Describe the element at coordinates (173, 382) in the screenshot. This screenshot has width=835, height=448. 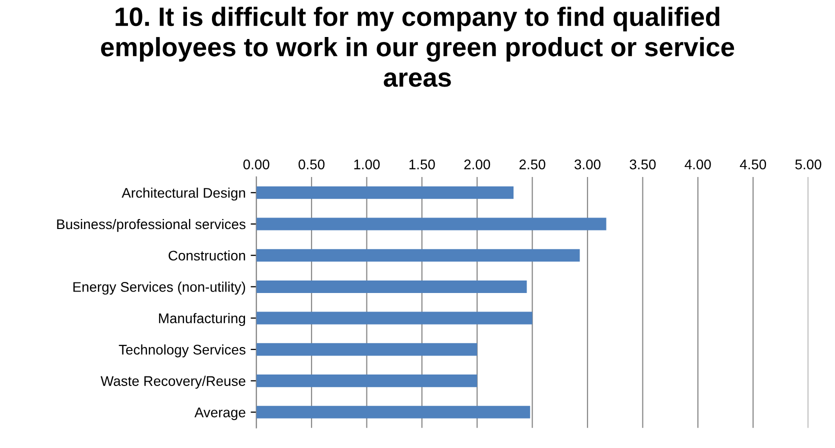
I see `y-tick-label: Waste Recovery/Reuse` at that location.